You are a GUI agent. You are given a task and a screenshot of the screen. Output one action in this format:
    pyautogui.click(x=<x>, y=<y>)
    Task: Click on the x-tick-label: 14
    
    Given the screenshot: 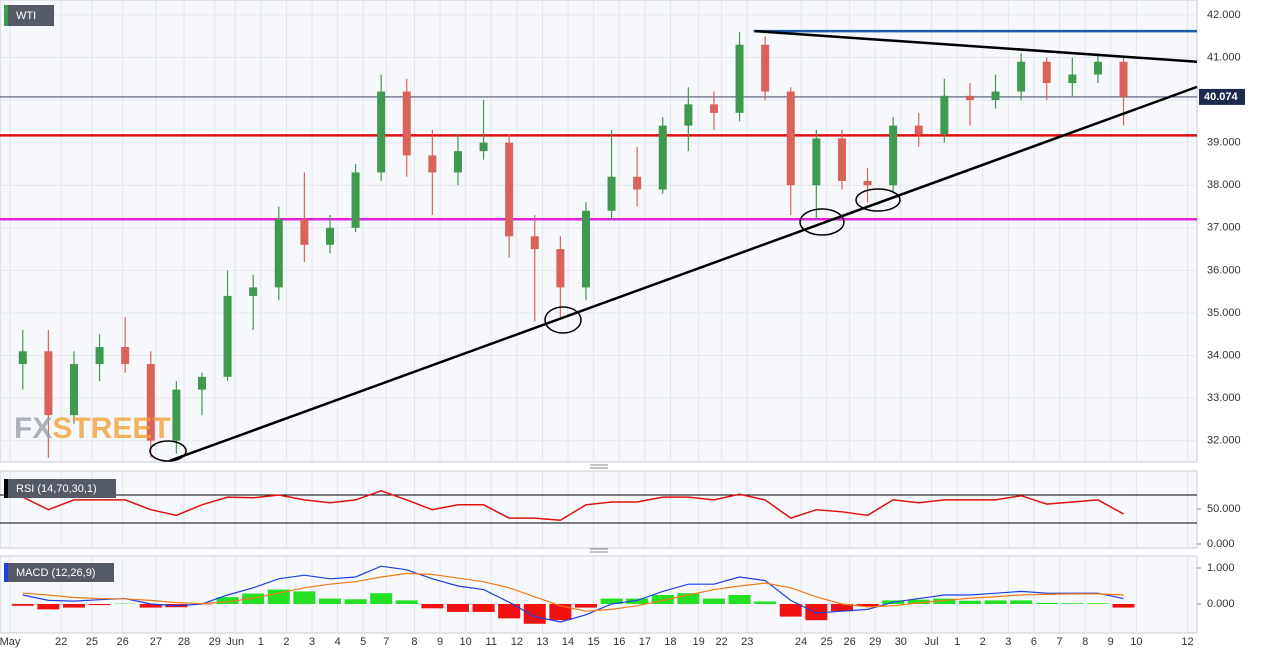 What is the action you would take?
    pyautogui.click(x=568, y=642)
    